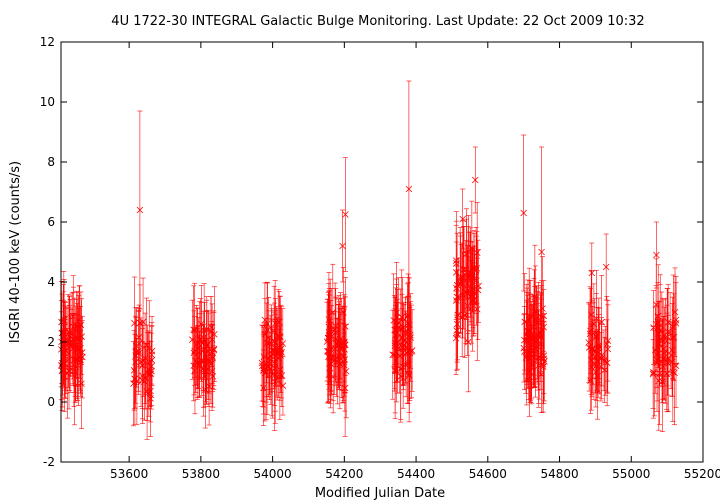 This screenshot has height=504, width=720. What do you see at coordinates (51, 282) in the screenshot?
I see `y-tick-label: 4` at bounding box center [51, 282].